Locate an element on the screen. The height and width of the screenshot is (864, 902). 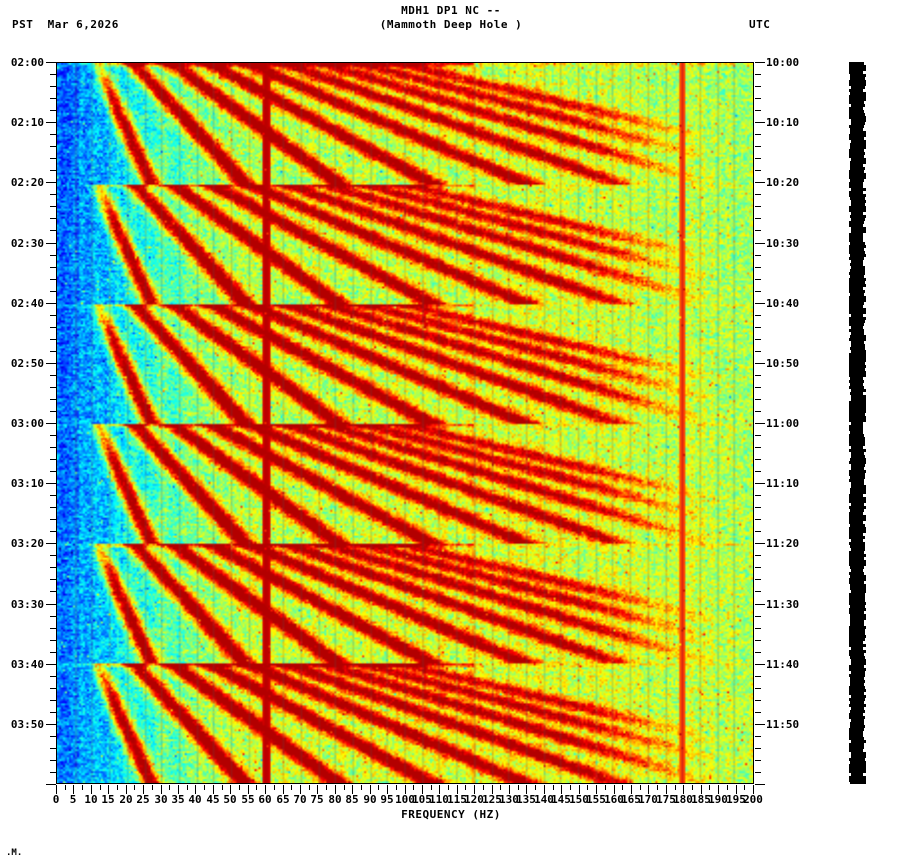
left-time-label: 02:10 is located at coordinates (27, 122).